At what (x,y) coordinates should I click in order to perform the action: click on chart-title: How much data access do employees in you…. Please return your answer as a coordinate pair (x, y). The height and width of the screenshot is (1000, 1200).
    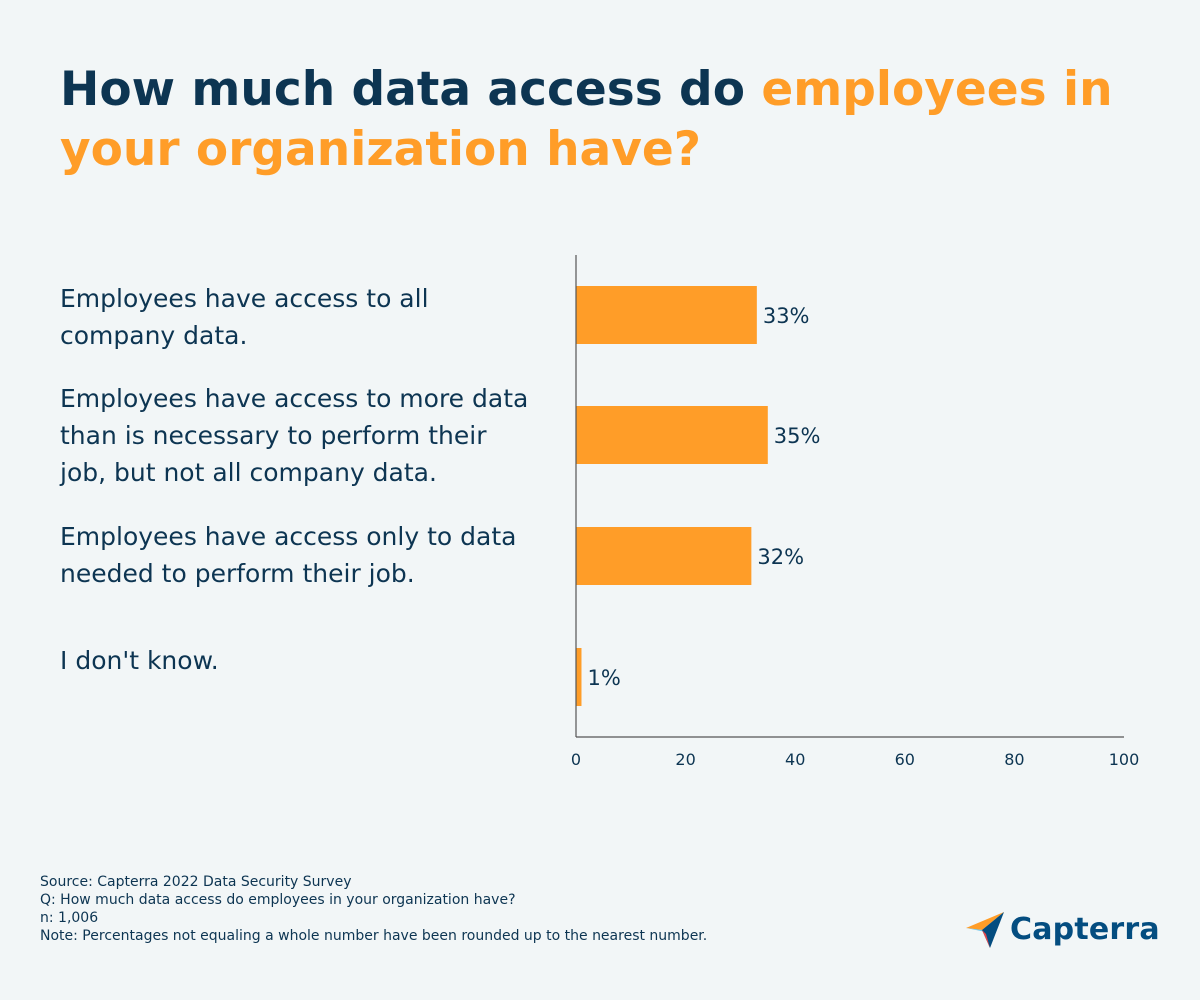
    Looking at the image, I should click on (600, 120).